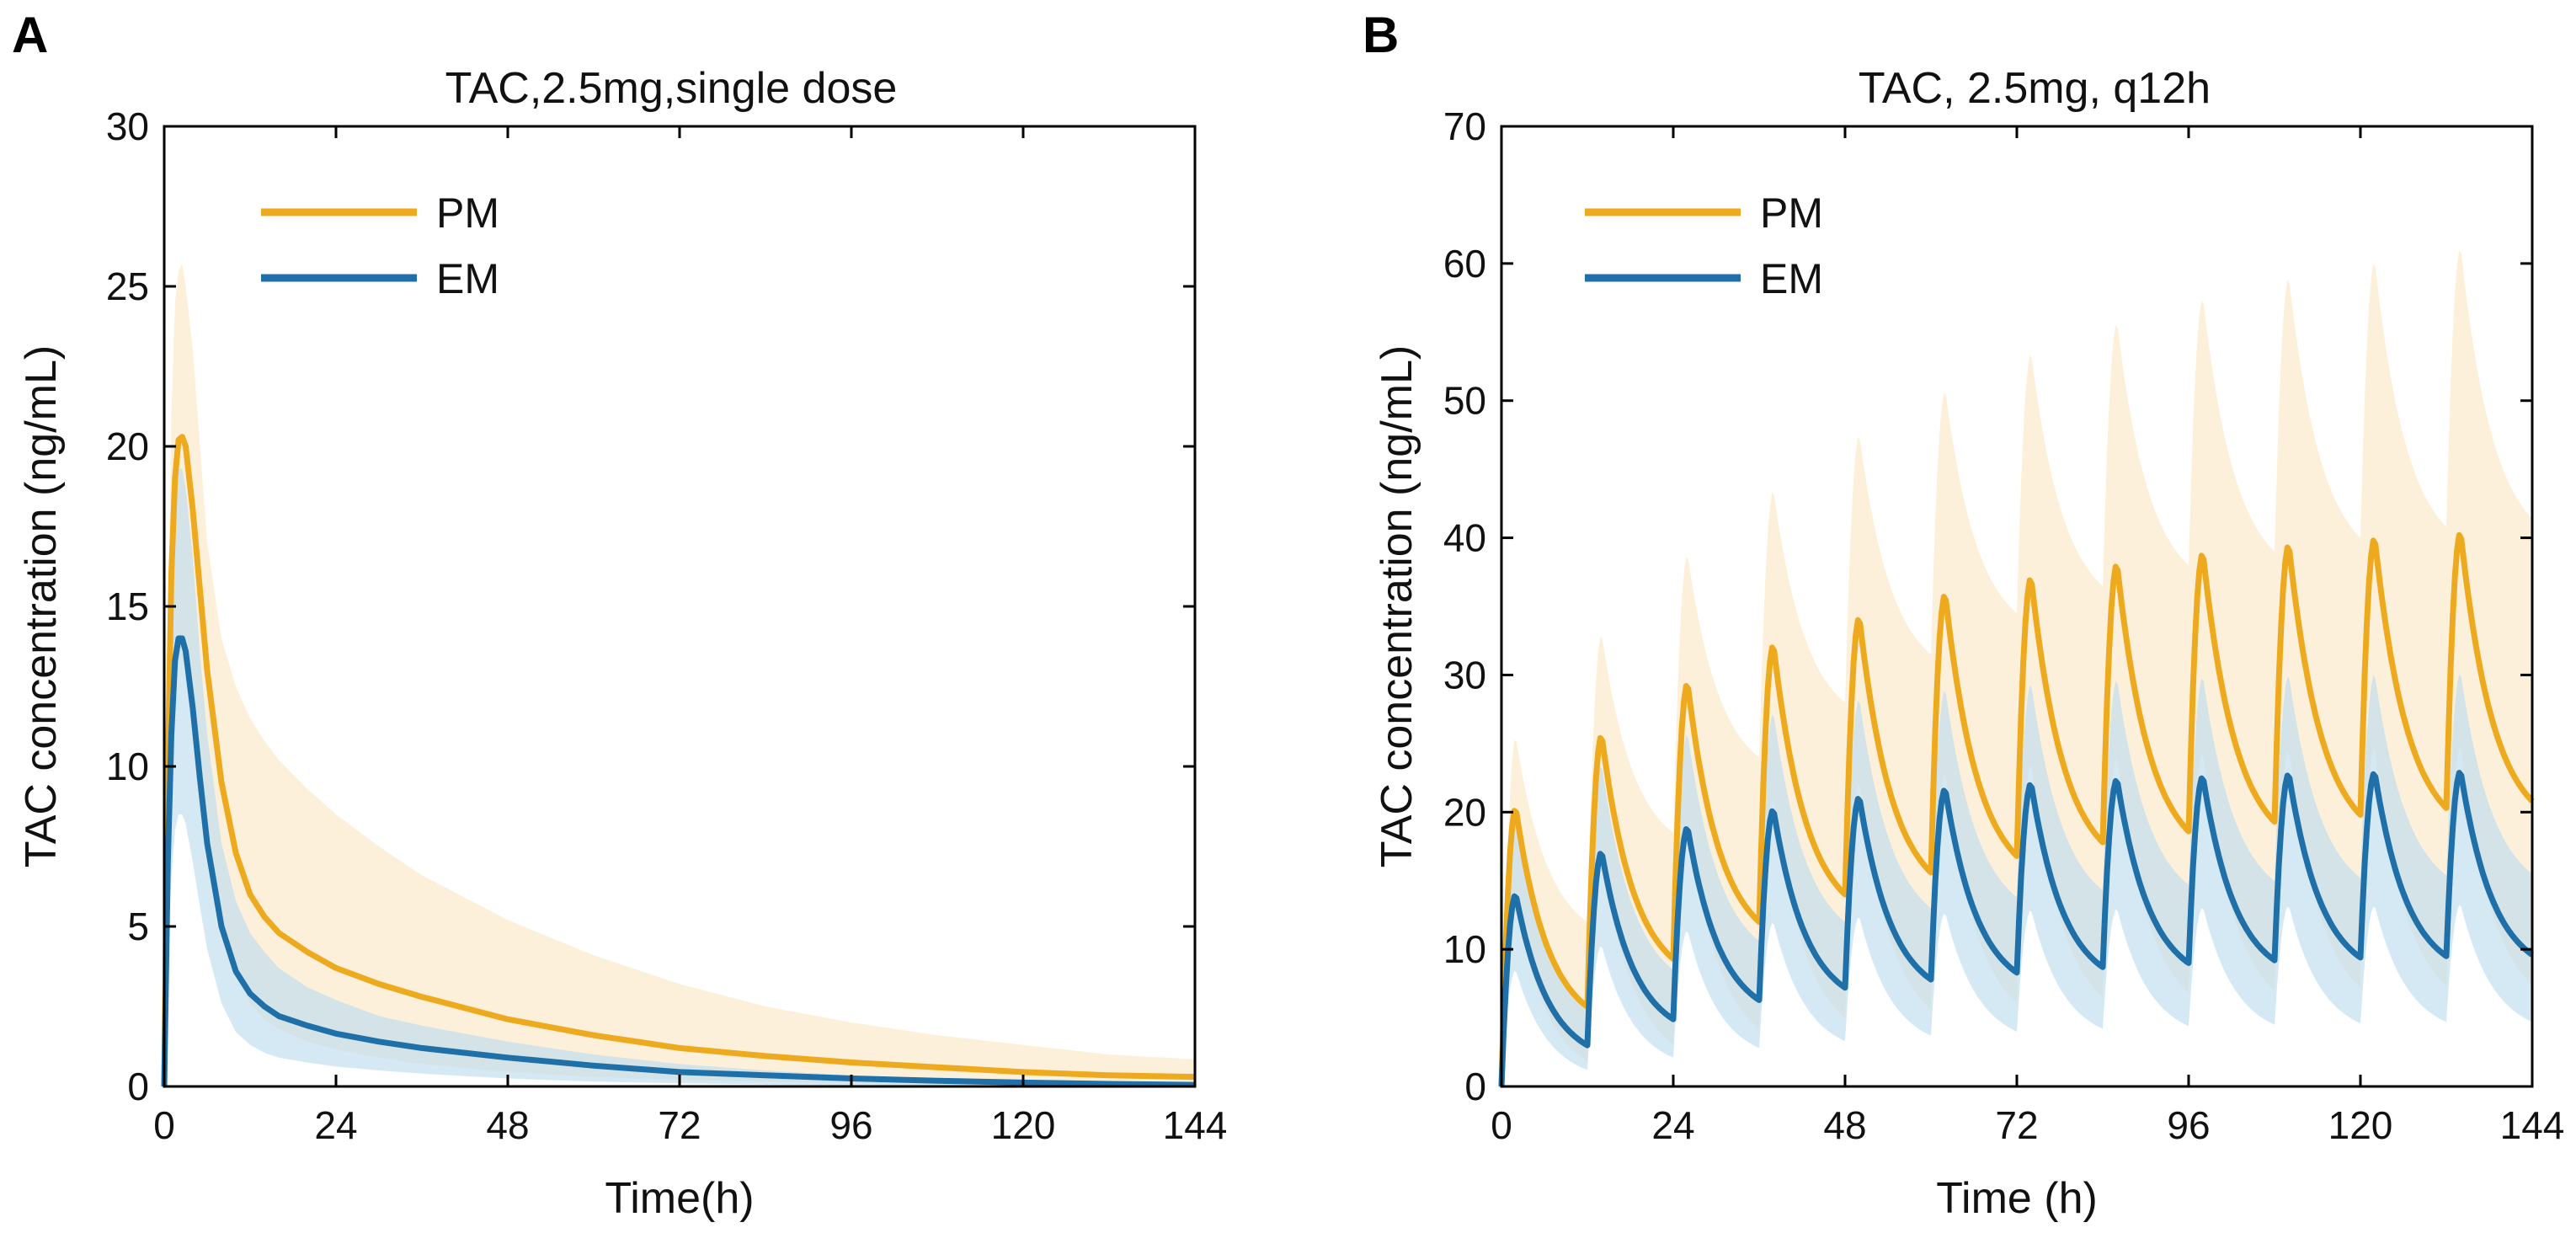 This screenshot has width=2576, height=1249. I want to click on panel-a-x-tick-label: 72, so click(679, 1125).